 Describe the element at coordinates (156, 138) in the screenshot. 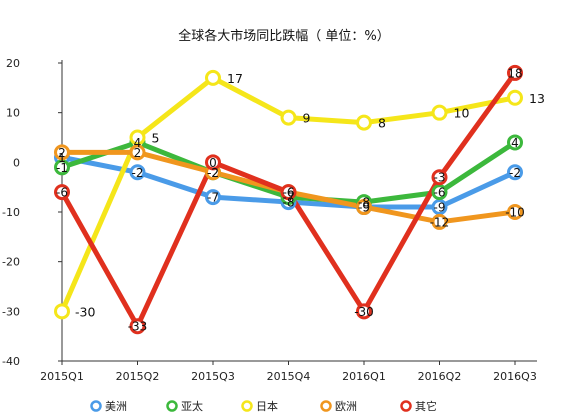

I see `data-label: 5` at that location.